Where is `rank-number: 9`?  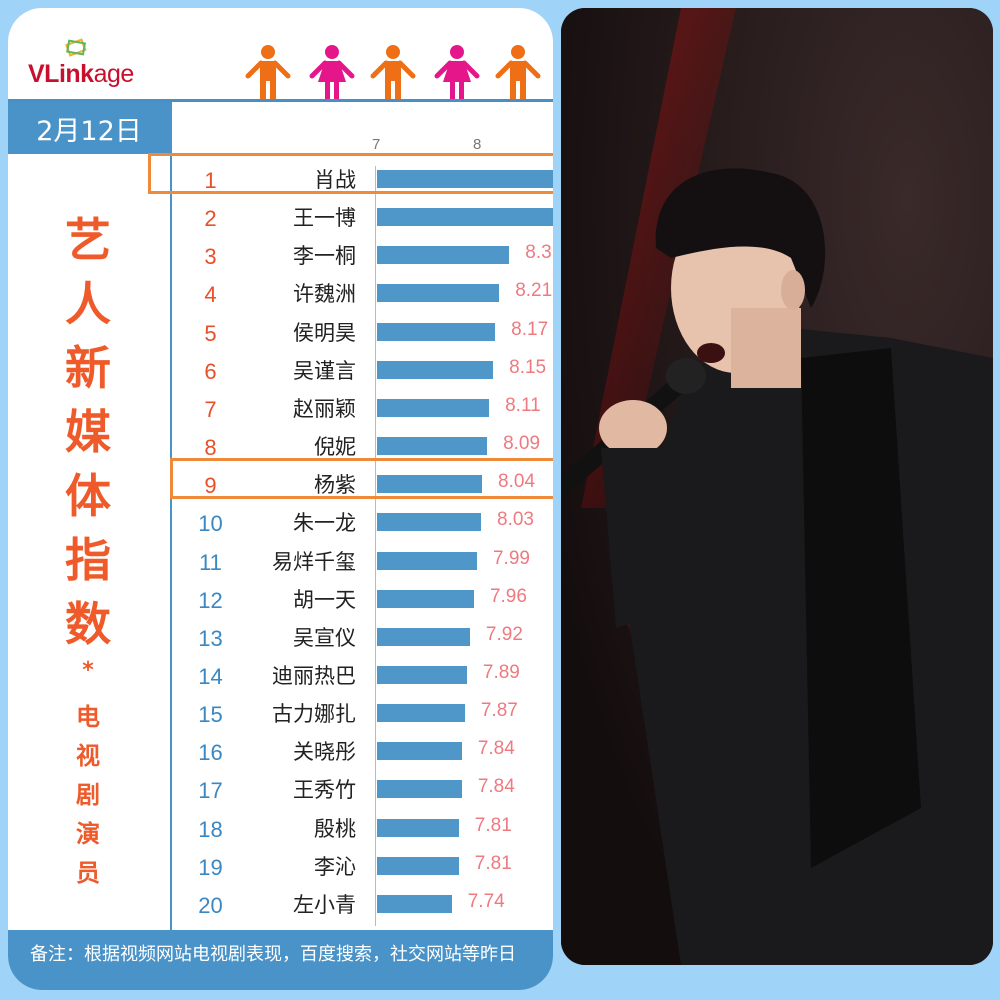 rank-number: 9 is located at coordinates (210, 486).